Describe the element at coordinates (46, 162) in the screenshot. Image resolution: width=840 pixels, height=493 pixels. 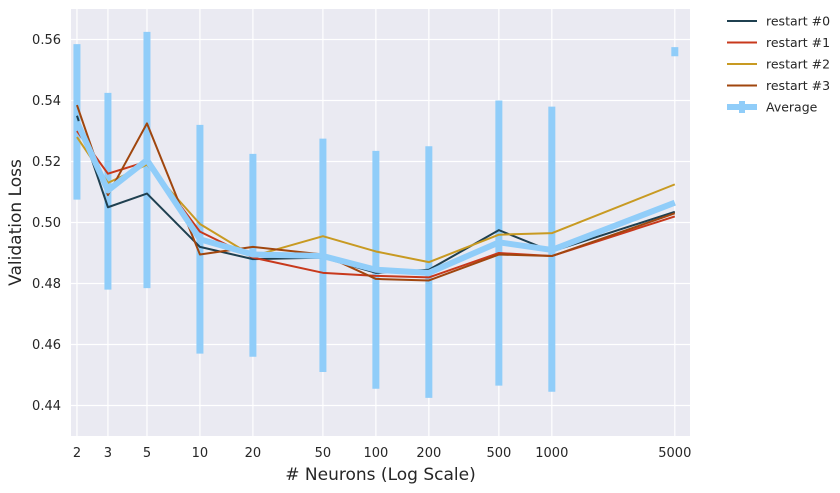
I see `y-tick-label: 0.52` at that location.